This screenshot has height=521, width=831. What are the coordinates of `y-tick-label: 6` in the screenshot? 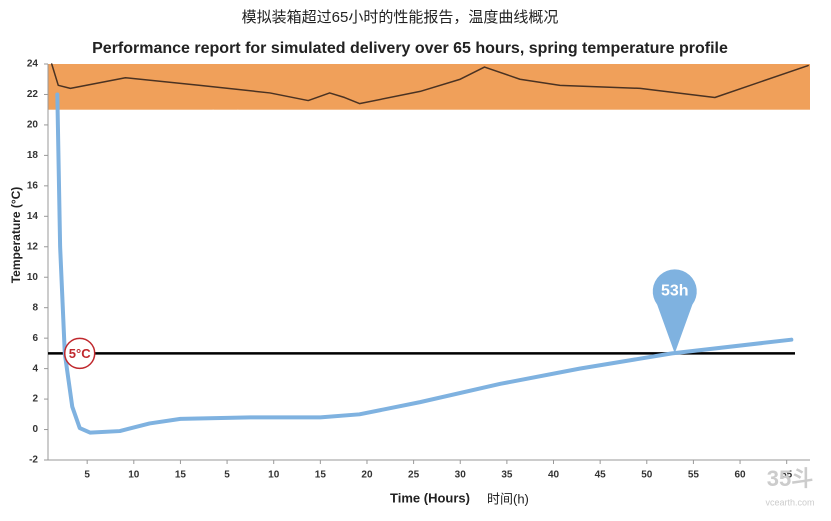 It's located at (35, 338).